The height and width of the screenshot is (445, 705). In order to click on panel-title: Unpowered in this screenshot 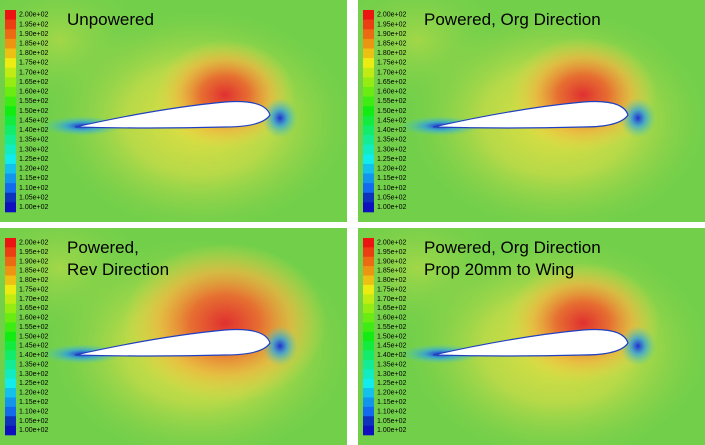, I will do `click(110, 19)`.